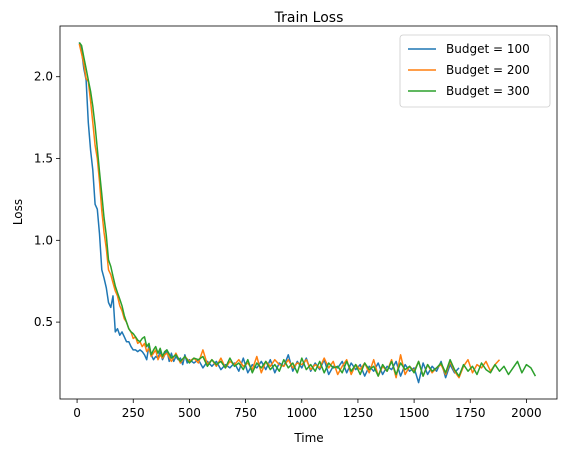 The image size is (567, 455). Describe the element at coordinates (245, 413) in the screenshot. I see `x-tick-label: 750` at that location.